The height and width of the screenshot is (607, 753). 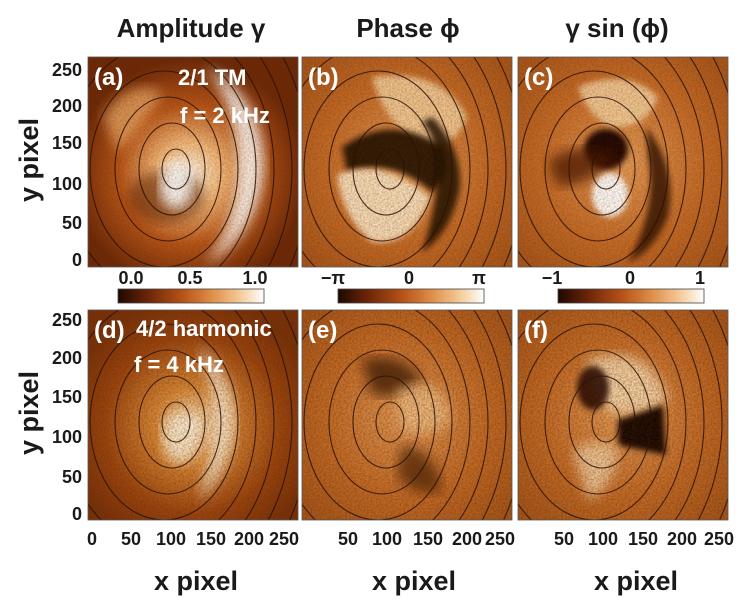 What do you see at coordinates (191, 28) in the screenshot?
I see `column-title-amplitude: Amplitude γ` at bounding box center [191, 28].